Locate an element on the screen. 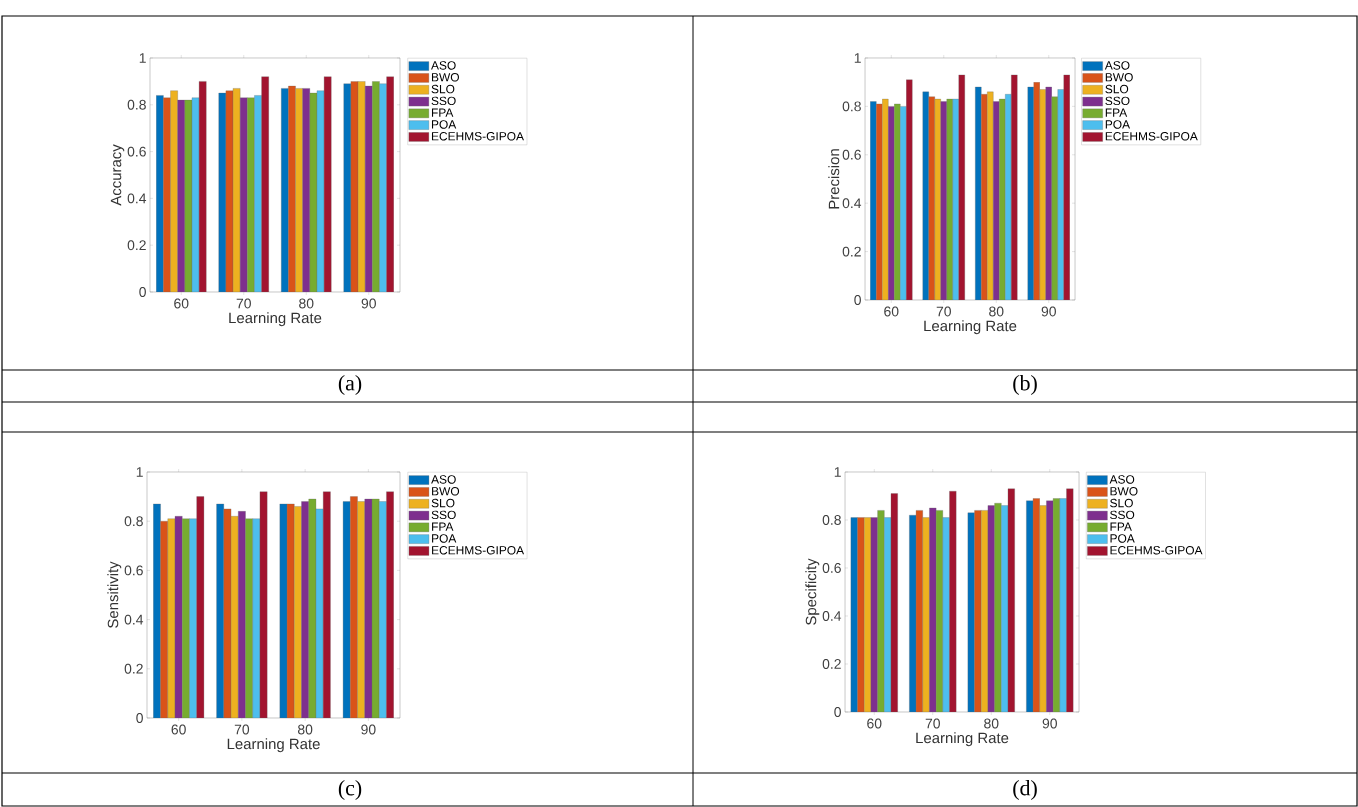  text: (d) is located at coordinates (1025, 790).